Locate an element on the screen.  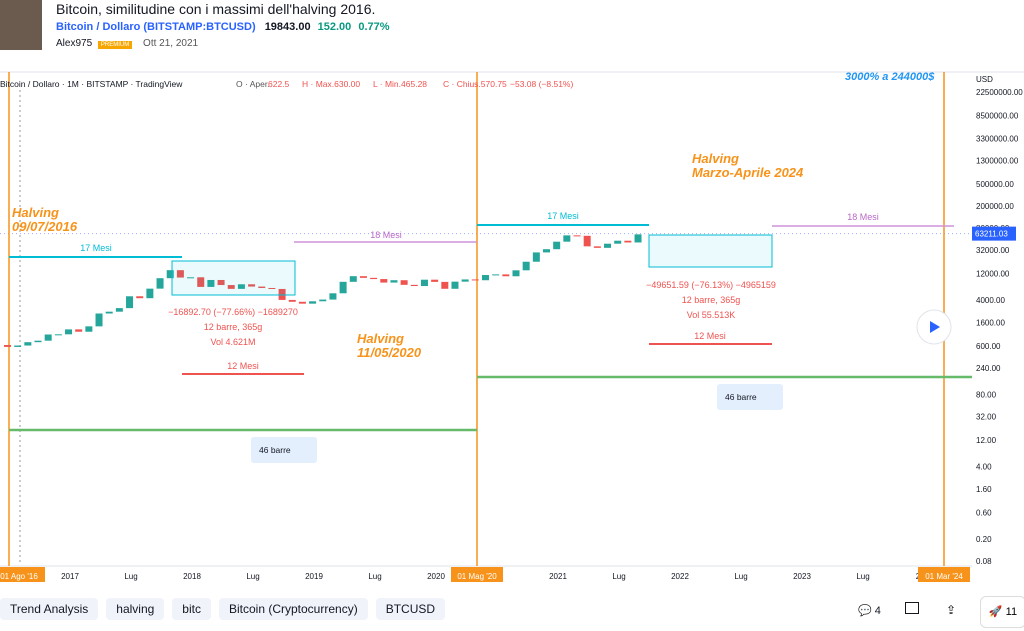
price-tick-label: 32.00 is located at coordinates (986, 417).